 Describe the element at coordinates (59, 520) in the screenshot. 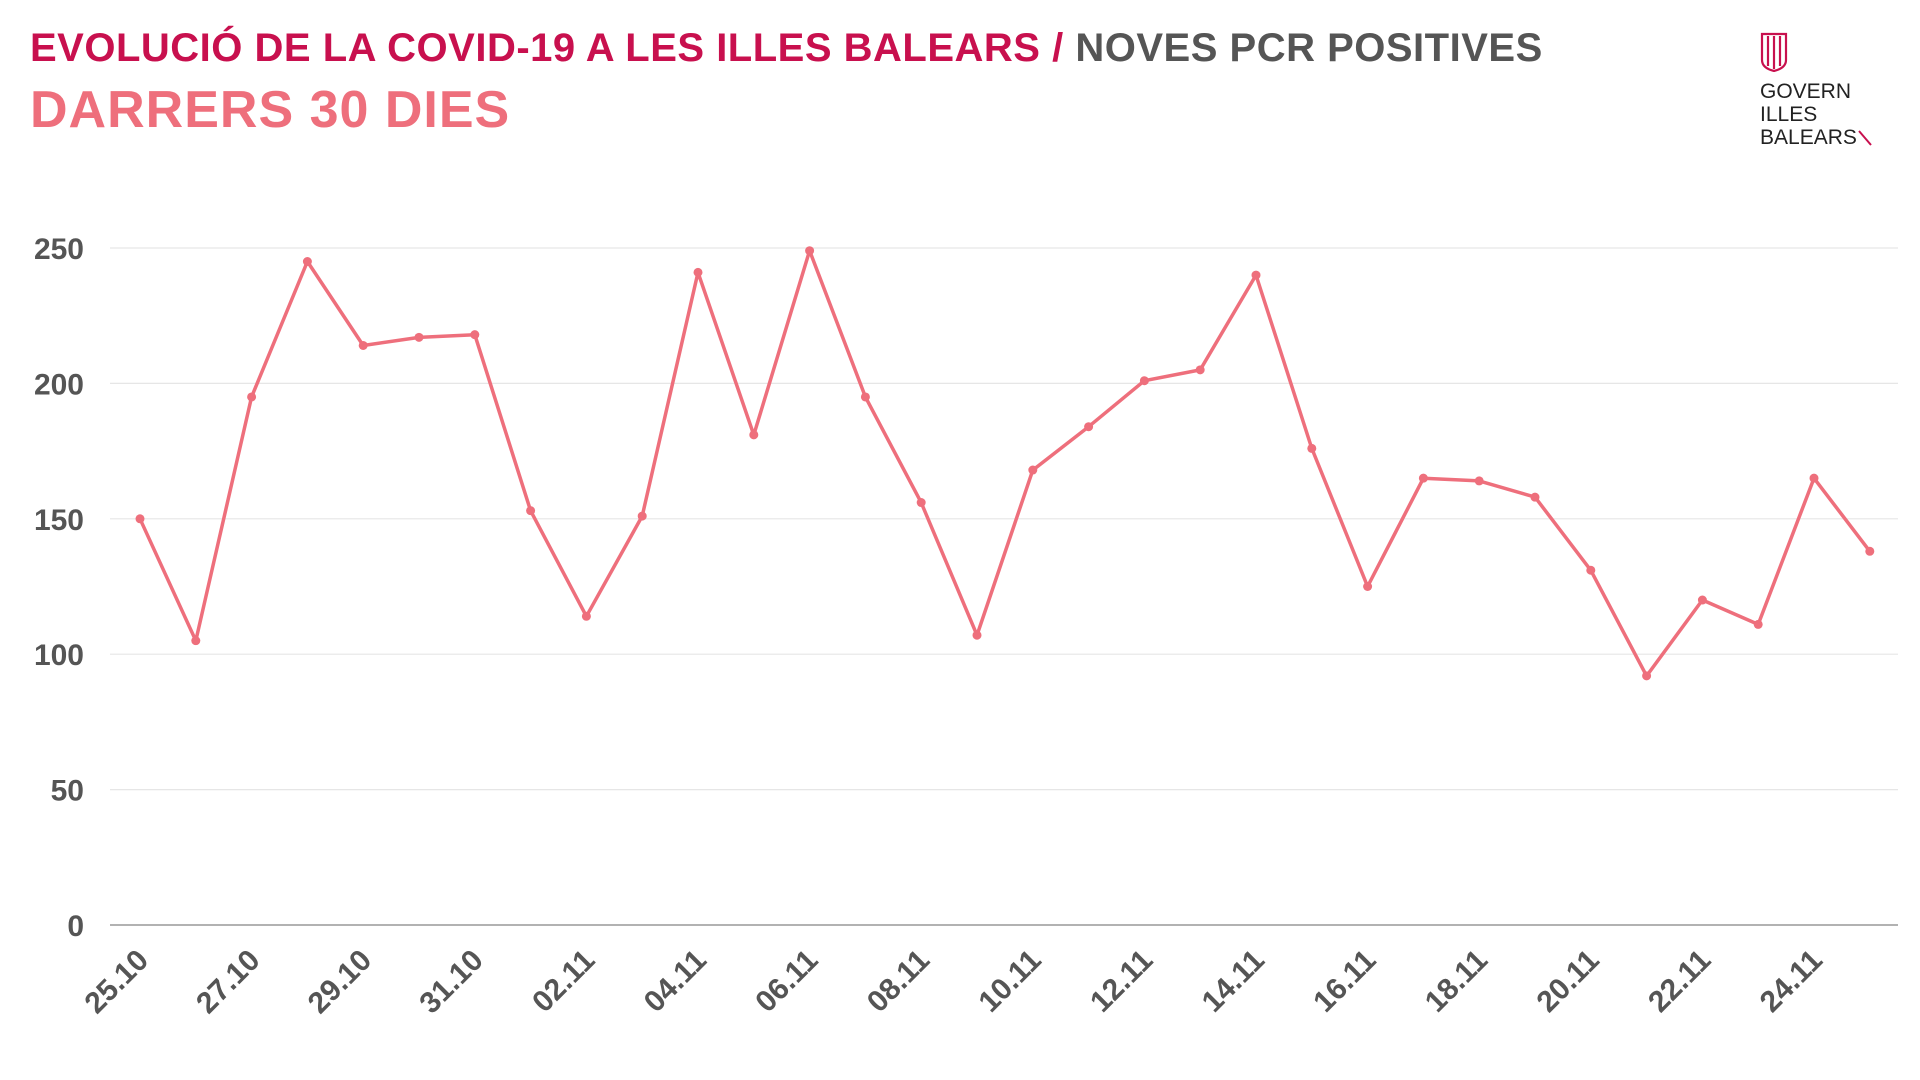

I see `y-tick-label: 150` at that location.